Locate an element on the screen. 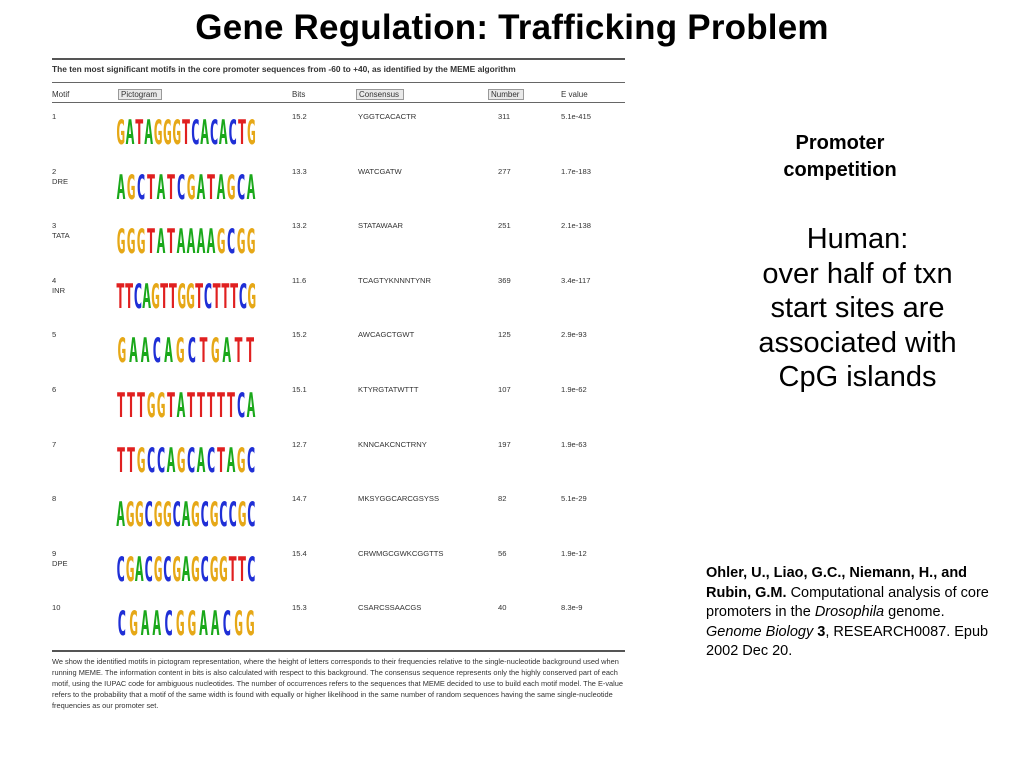  citation-volume: 3 is located at coordinates (821, 631).